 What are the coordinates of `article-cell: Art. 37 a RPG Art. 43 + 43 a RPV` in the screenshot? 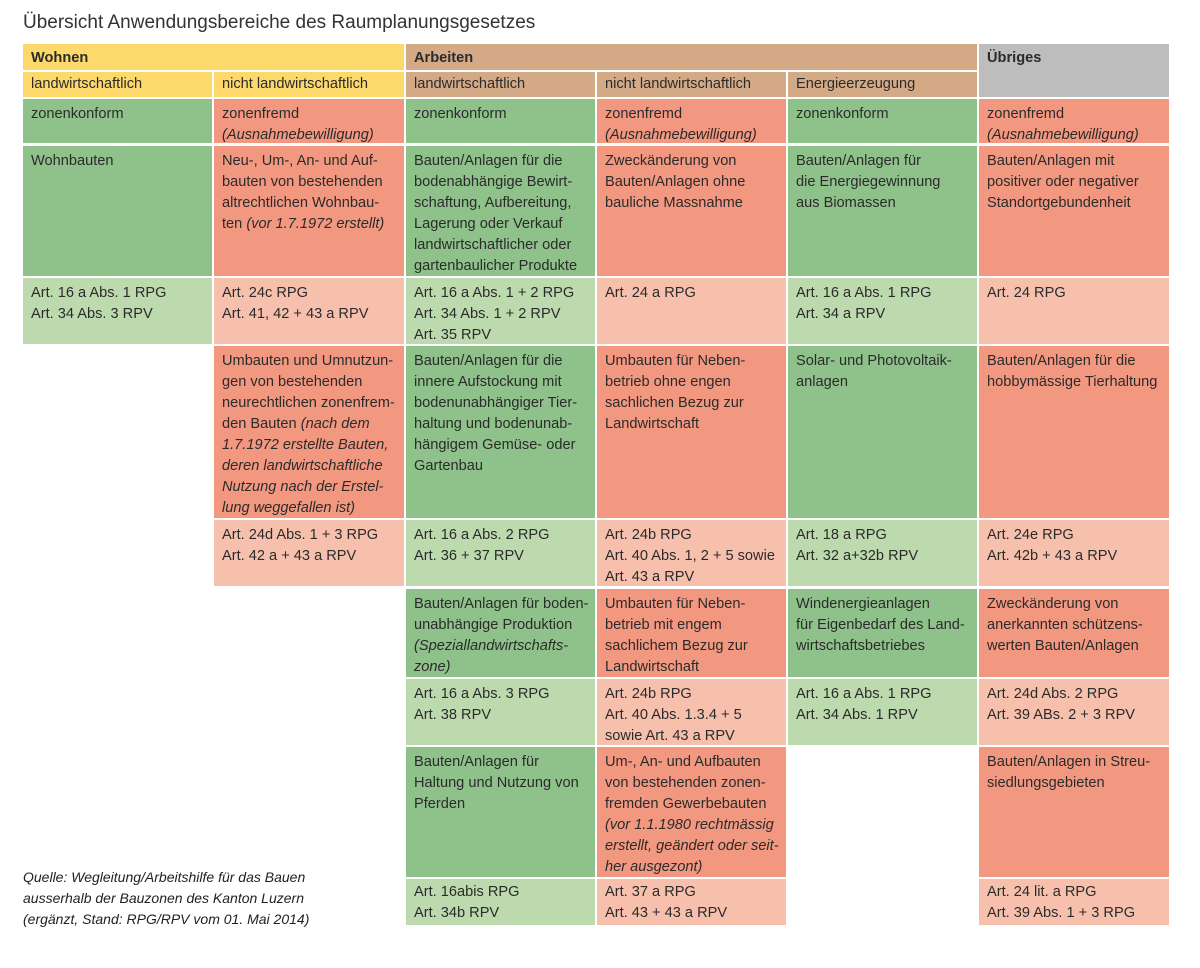 It's located at (691, 902).